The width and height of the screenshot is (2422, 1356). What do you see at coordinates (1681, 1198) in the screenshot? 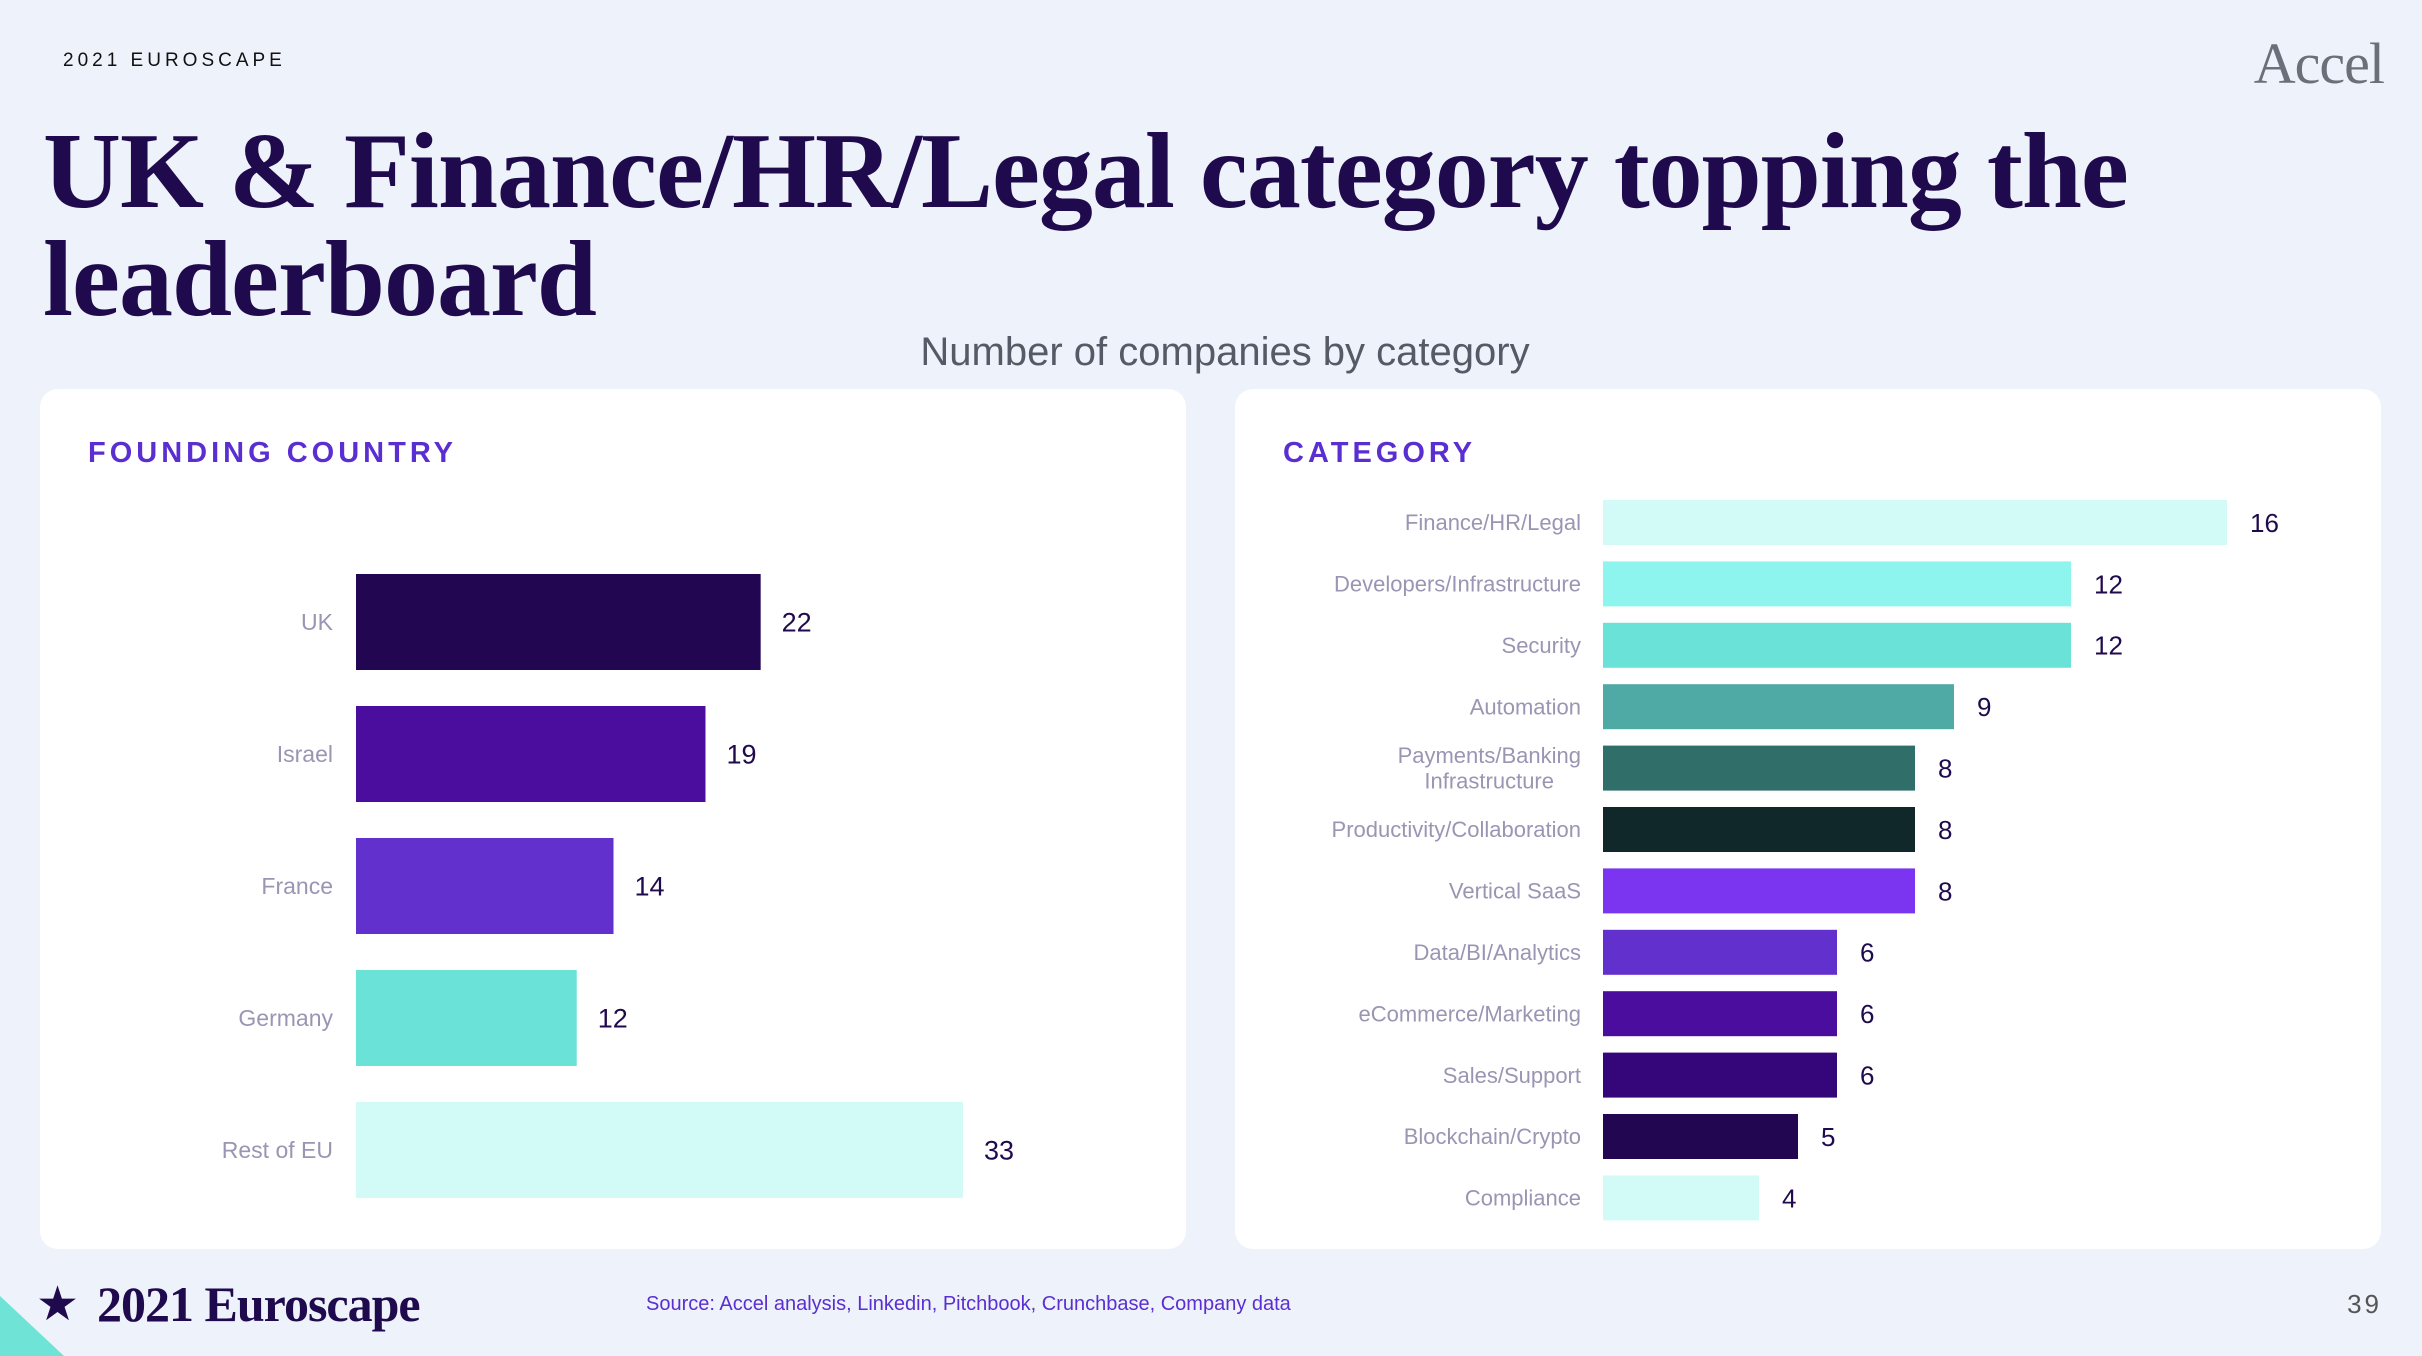
I see `bar-compliance` at bounding box center [1681, 1198].